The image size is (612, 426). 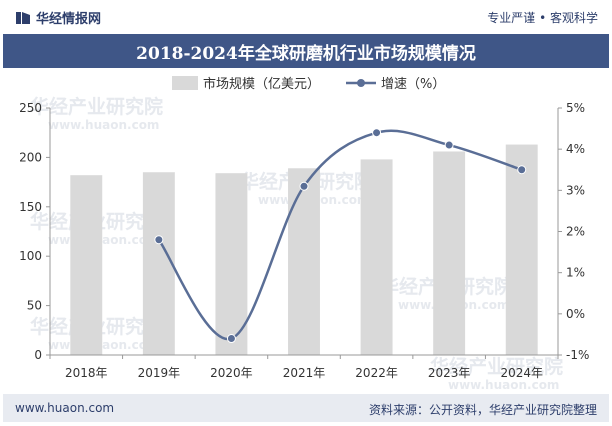 What do you see at coordinates (575, 232) in the screenshot?
I see `y-right-tick-label: 2%` at bounding box center [575, 232].